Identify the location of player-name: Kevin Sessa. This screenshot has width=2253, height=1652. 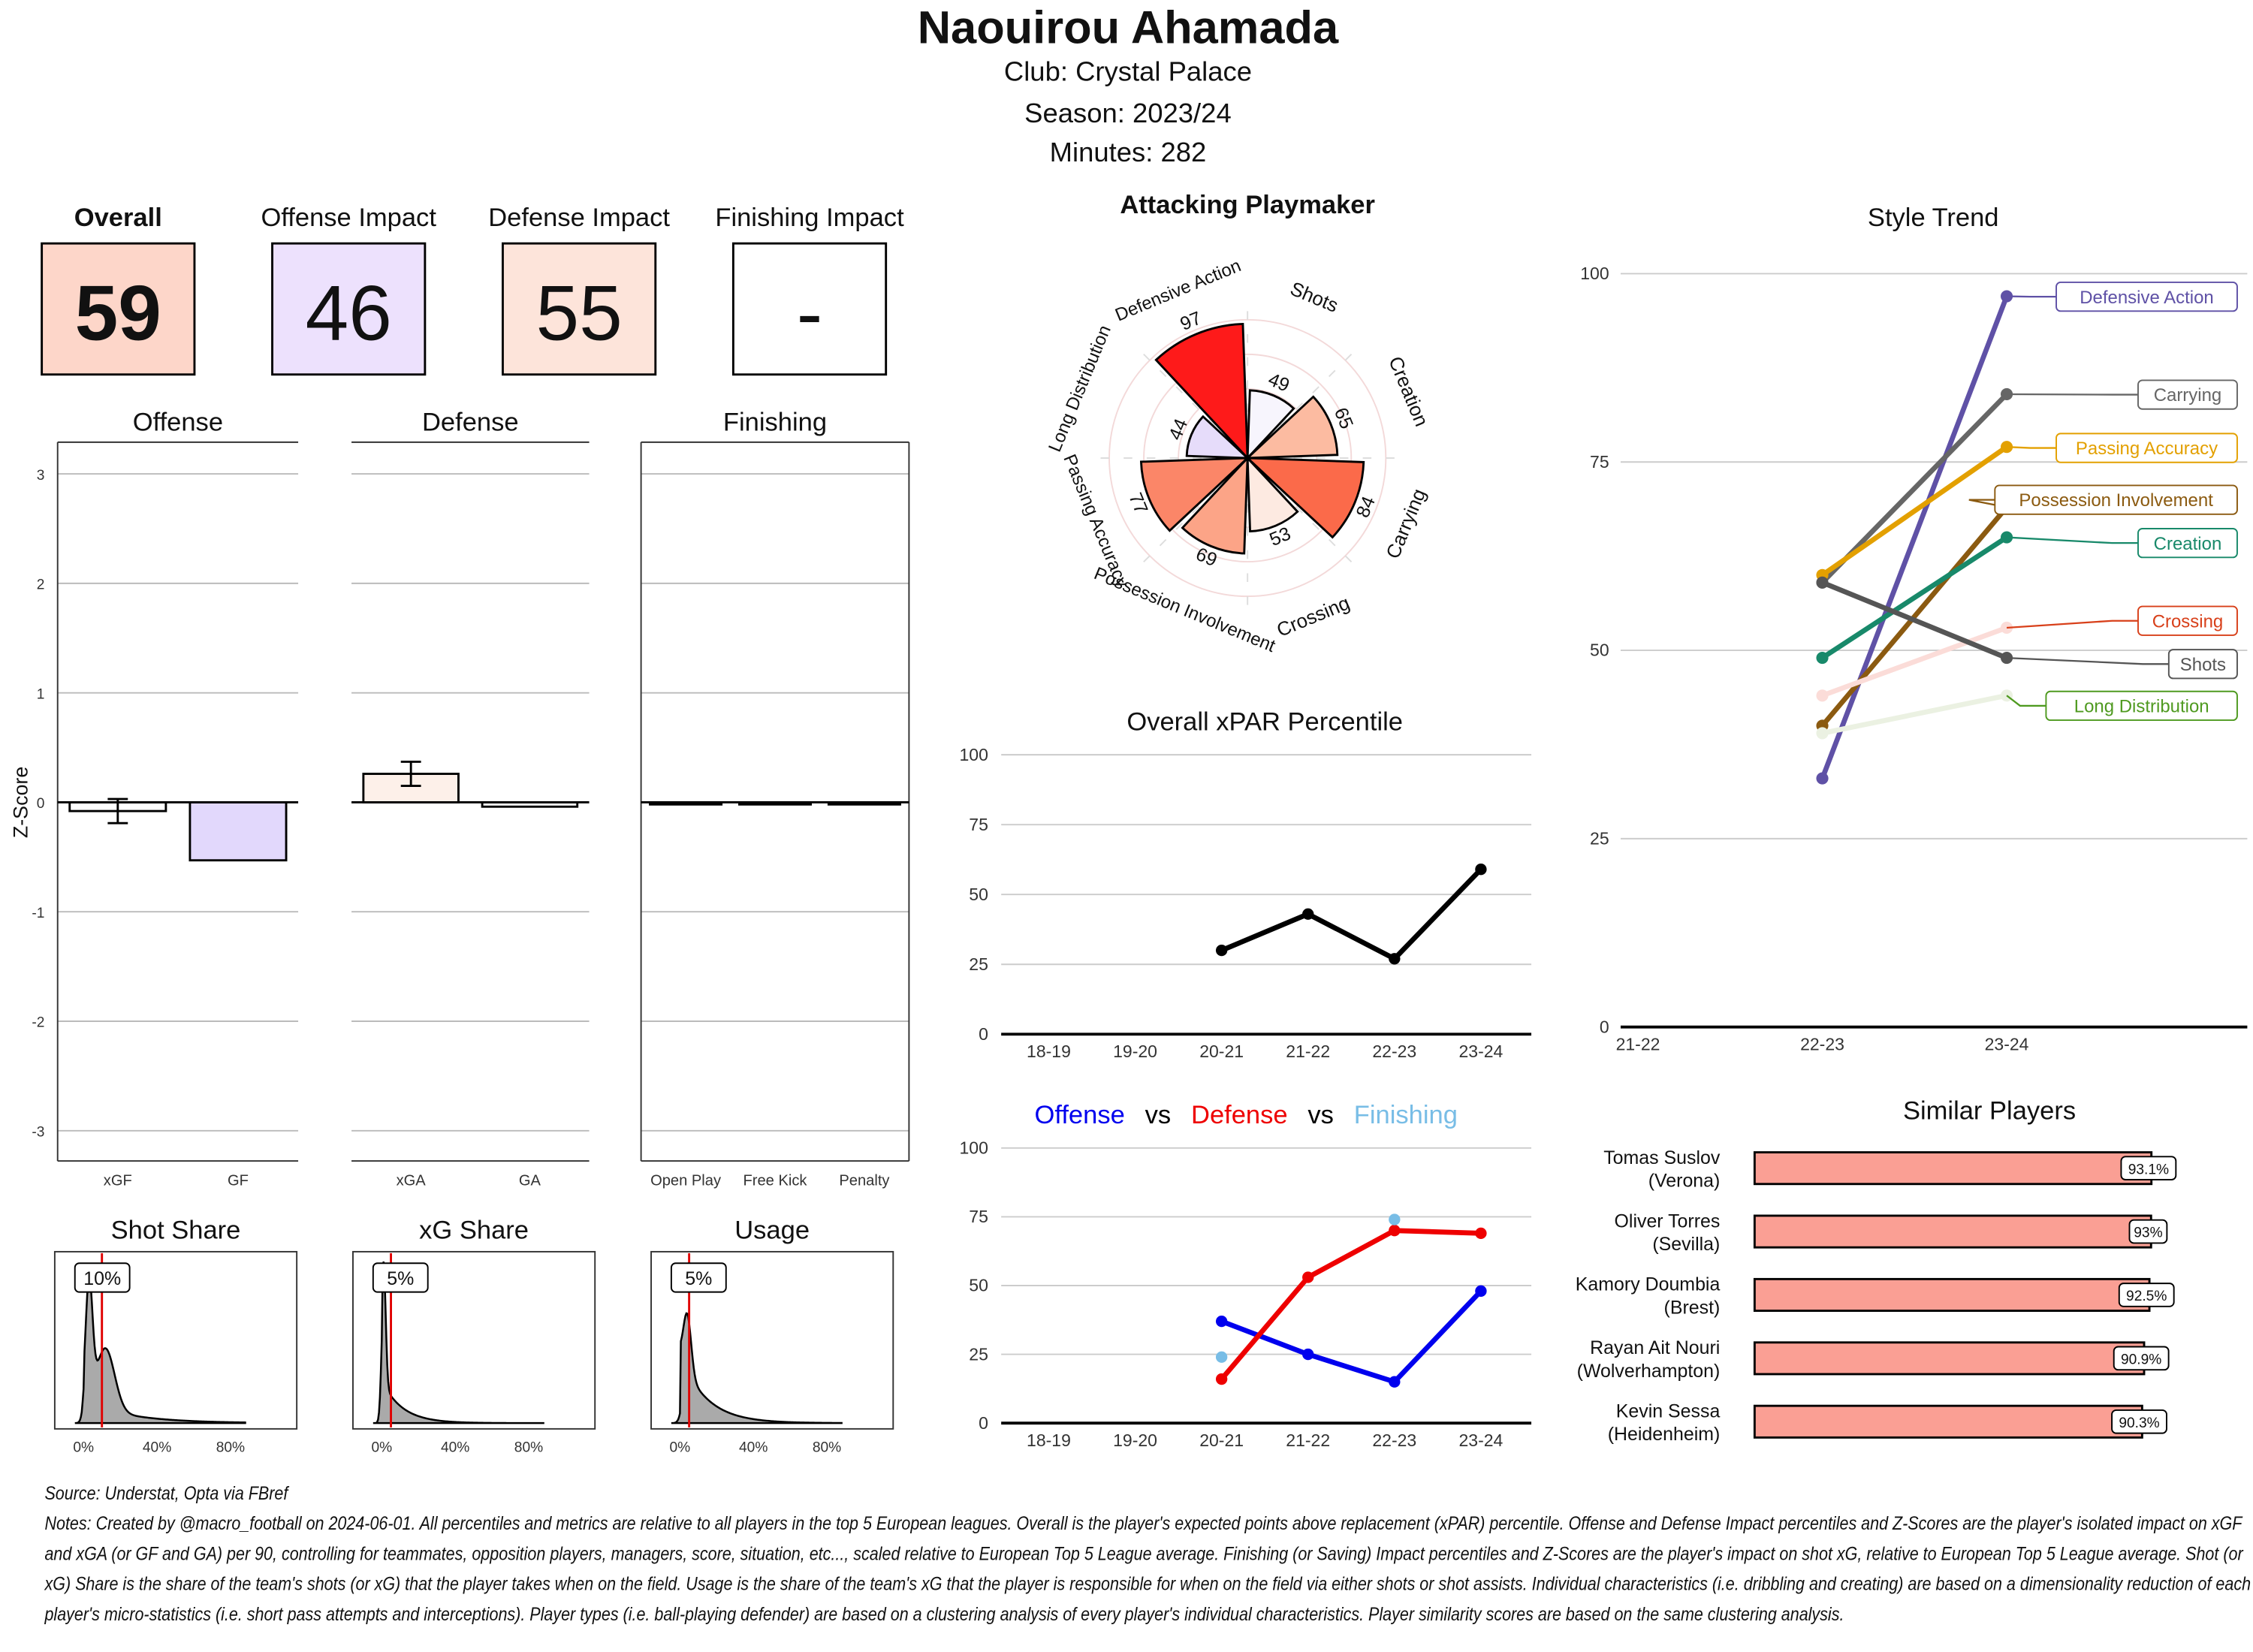
(1668, 1411).